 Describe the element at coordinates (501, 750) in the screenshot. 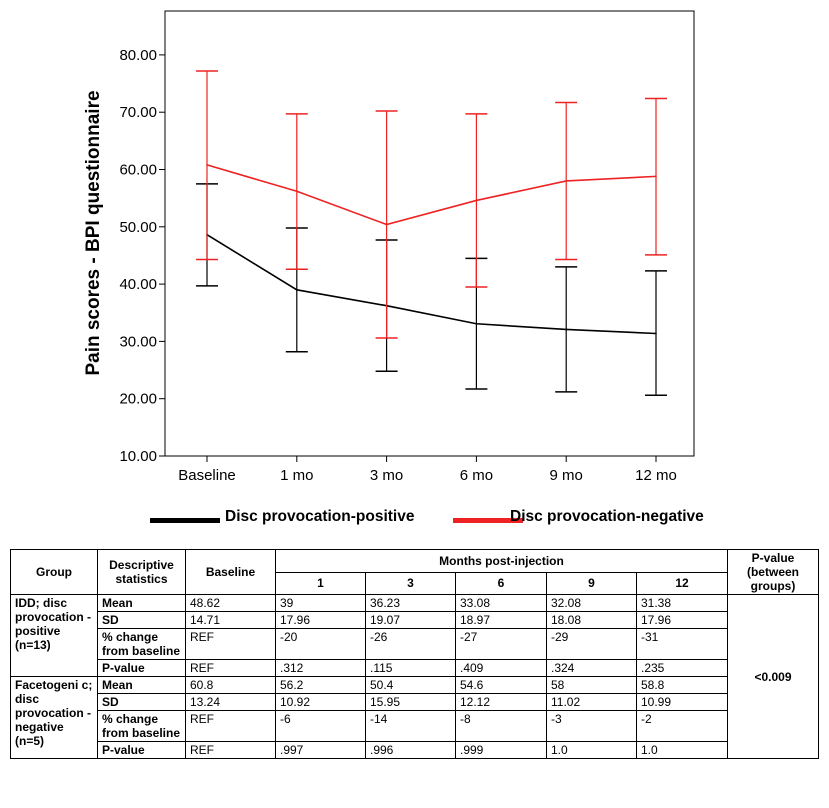

I see `month-cell: .999` at that location.